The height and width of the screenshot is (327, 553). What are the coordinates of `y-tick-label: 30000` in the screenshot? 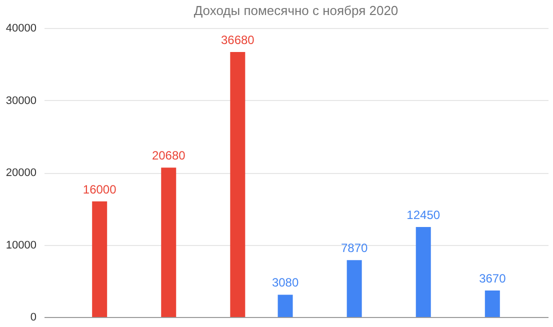 It's located at (21, 100).